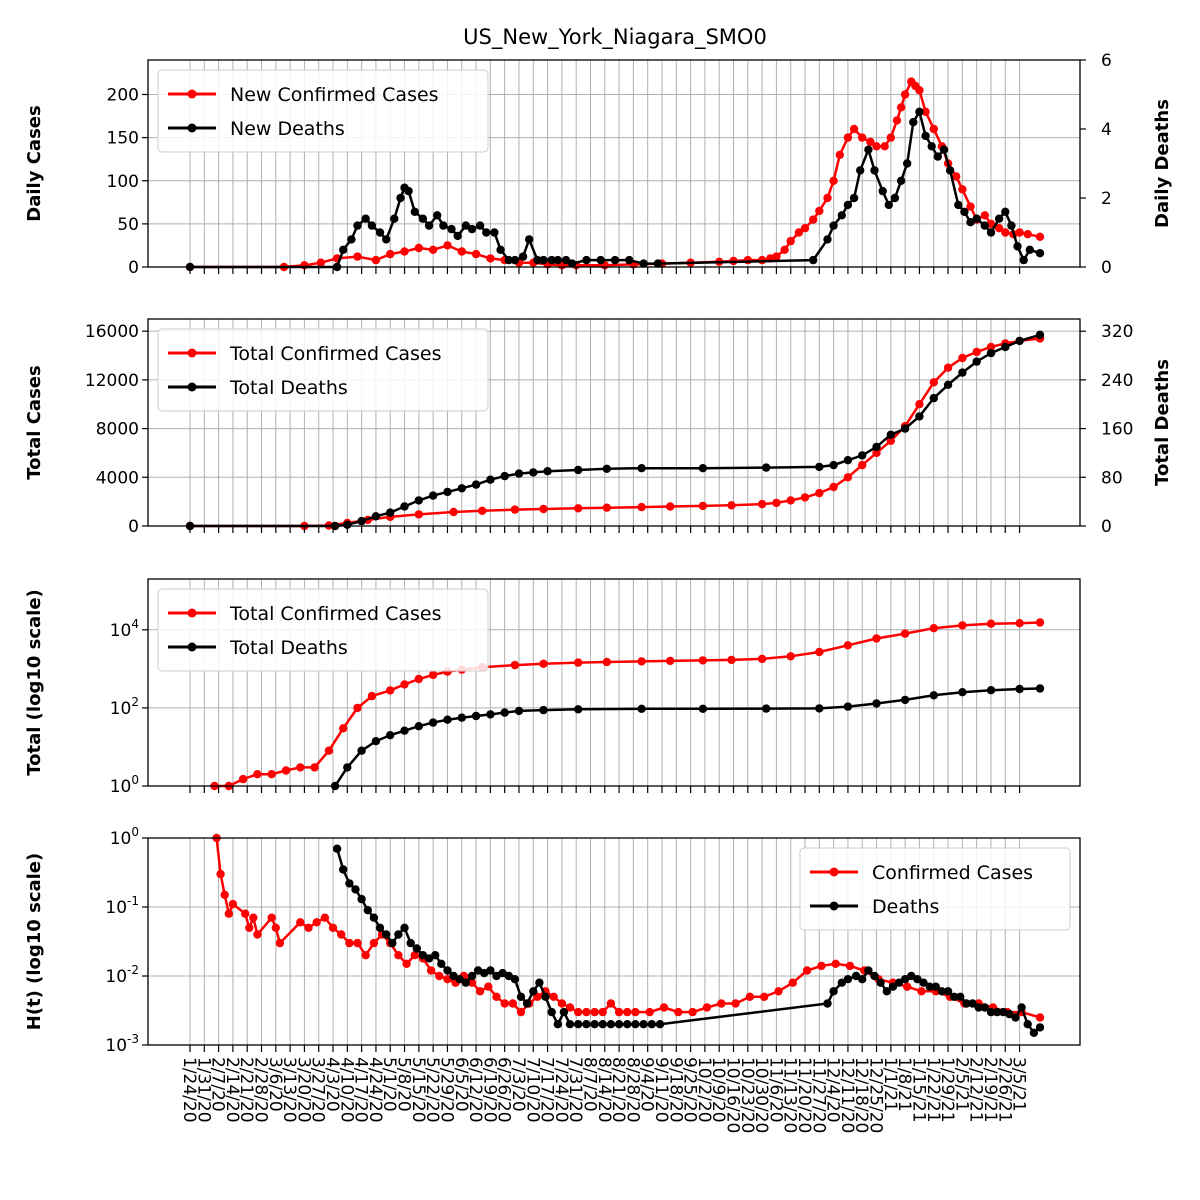 Image resolution: width=1200 pixels, height=1200 pixels. I want to click on x-tick-label: 12/18/20, so click(861, 1095).